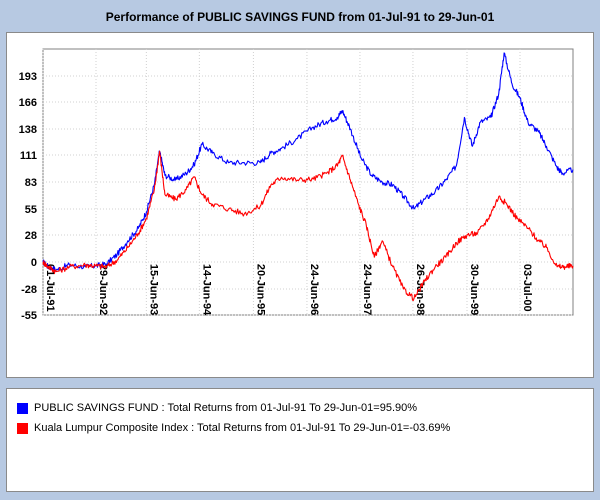  I want to click on y-tick-label: -28, so click(29, 290).